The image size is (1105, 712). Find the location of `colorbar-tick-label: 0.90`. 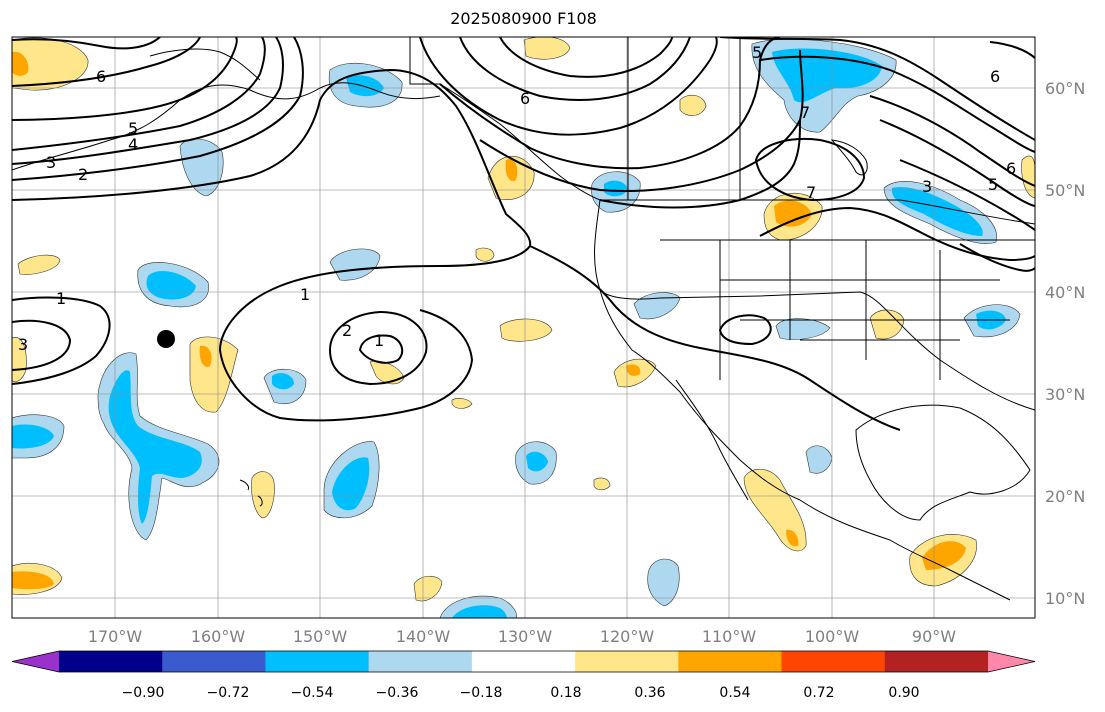

colorbar-tick-label: 0.90 is located at coordinates (903, 693).